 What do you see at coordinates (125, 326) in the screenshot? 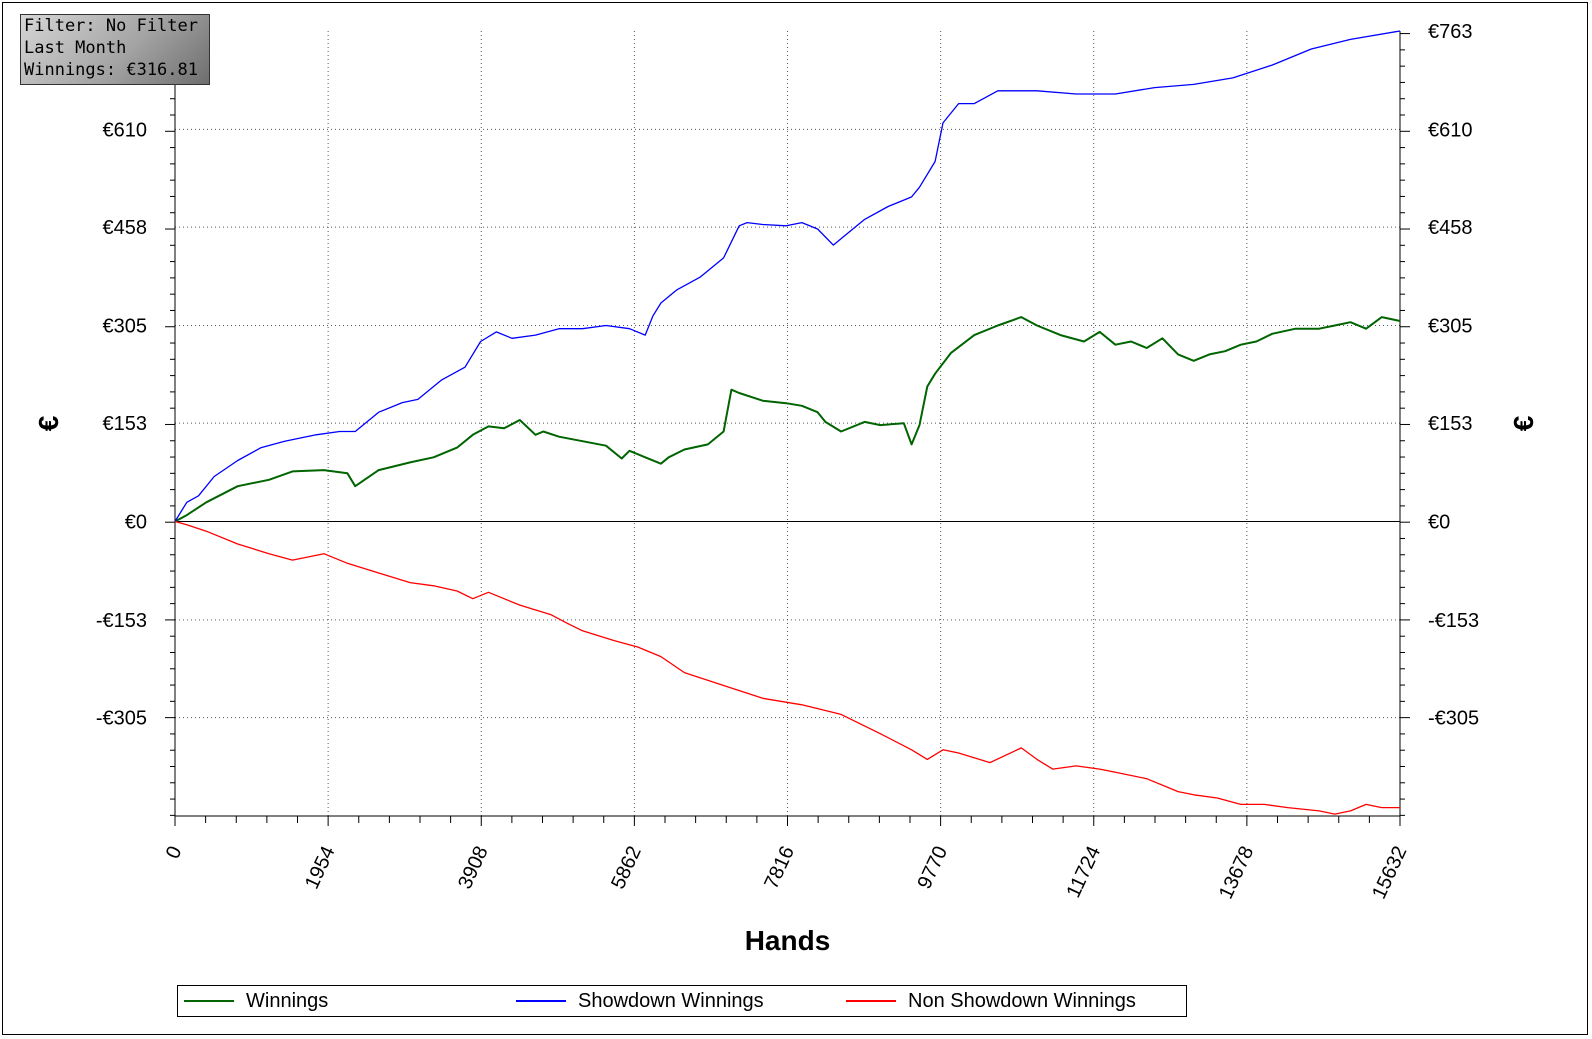
I see `y-tick-label-left: €305` at bounding box center [125, 326].